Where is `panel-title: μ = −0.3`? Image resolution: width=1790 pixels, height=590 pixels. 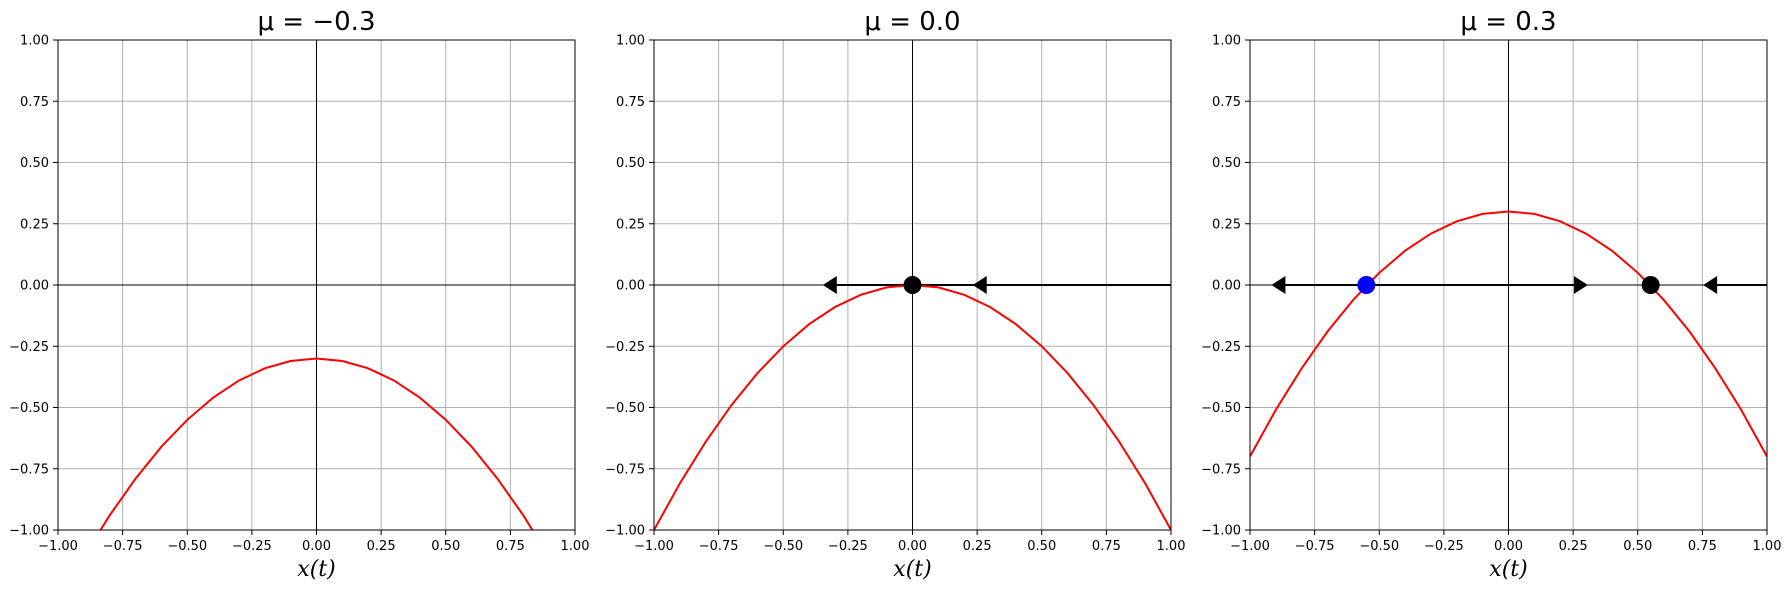 panel-title: μ = −0.3 is located at coordinates (317, 22).